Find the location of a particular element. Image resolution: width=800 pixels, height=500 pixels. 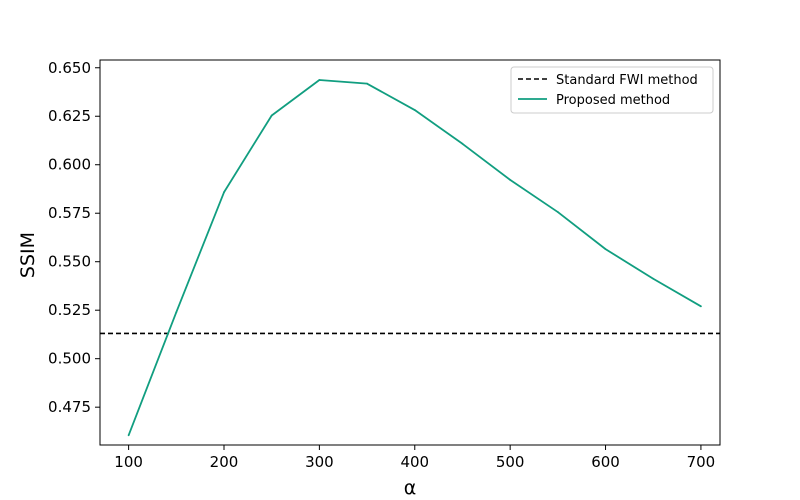

legend-label-proposed: Proposed method is located at coordinates (613, 100).